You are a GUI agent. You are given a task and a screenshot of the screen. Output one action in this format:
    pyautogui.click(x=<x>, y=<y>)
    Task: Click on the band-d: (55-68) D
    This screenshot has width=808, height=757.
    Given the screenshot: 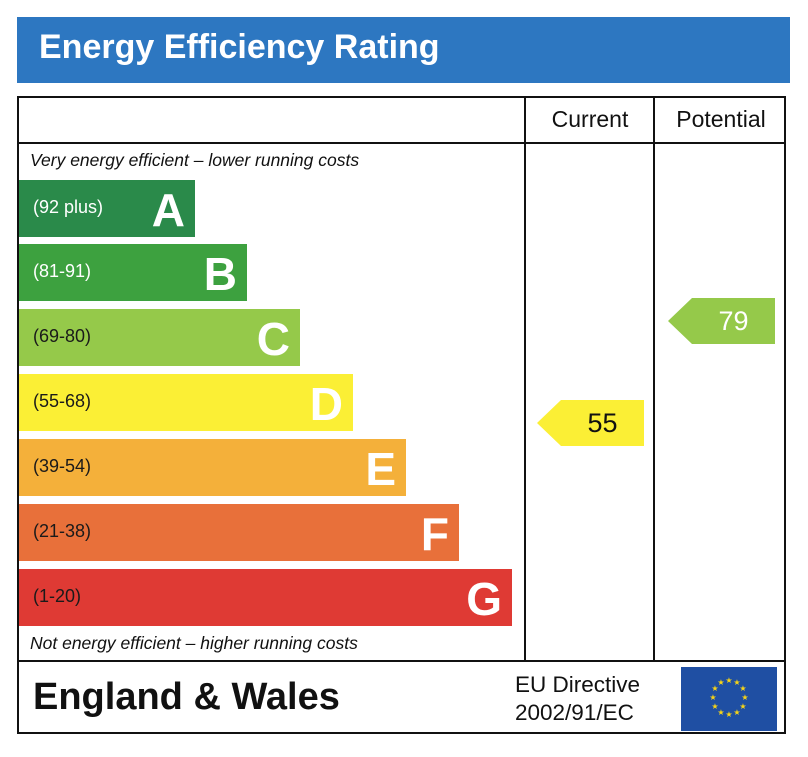 What is the action you would take?
    pyautogui.click(x=186, y=402)
    